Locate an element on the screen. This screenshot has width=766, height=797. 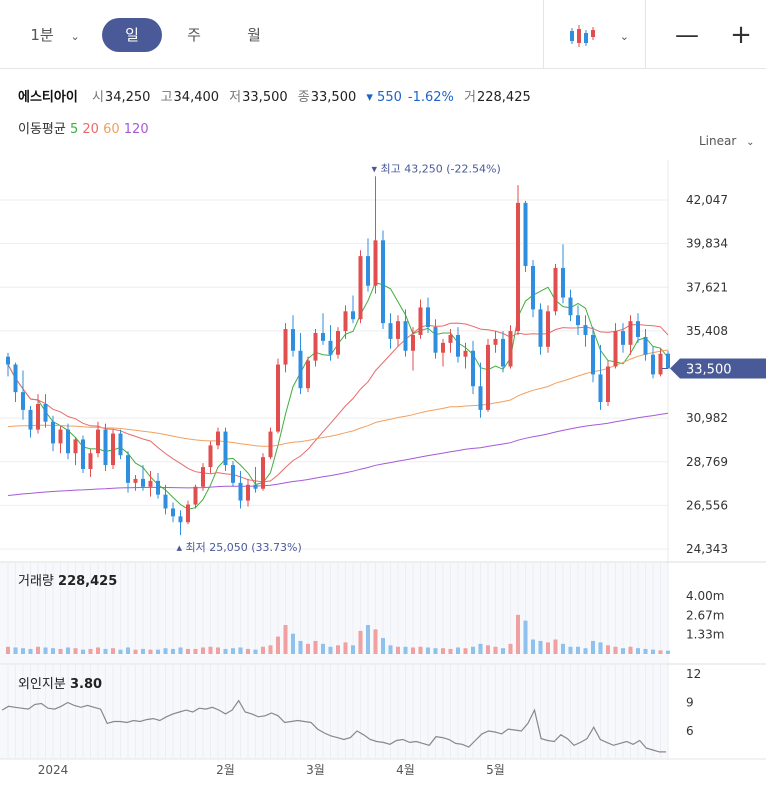
high-value: 34,400 is located at coordinates (196, 97).